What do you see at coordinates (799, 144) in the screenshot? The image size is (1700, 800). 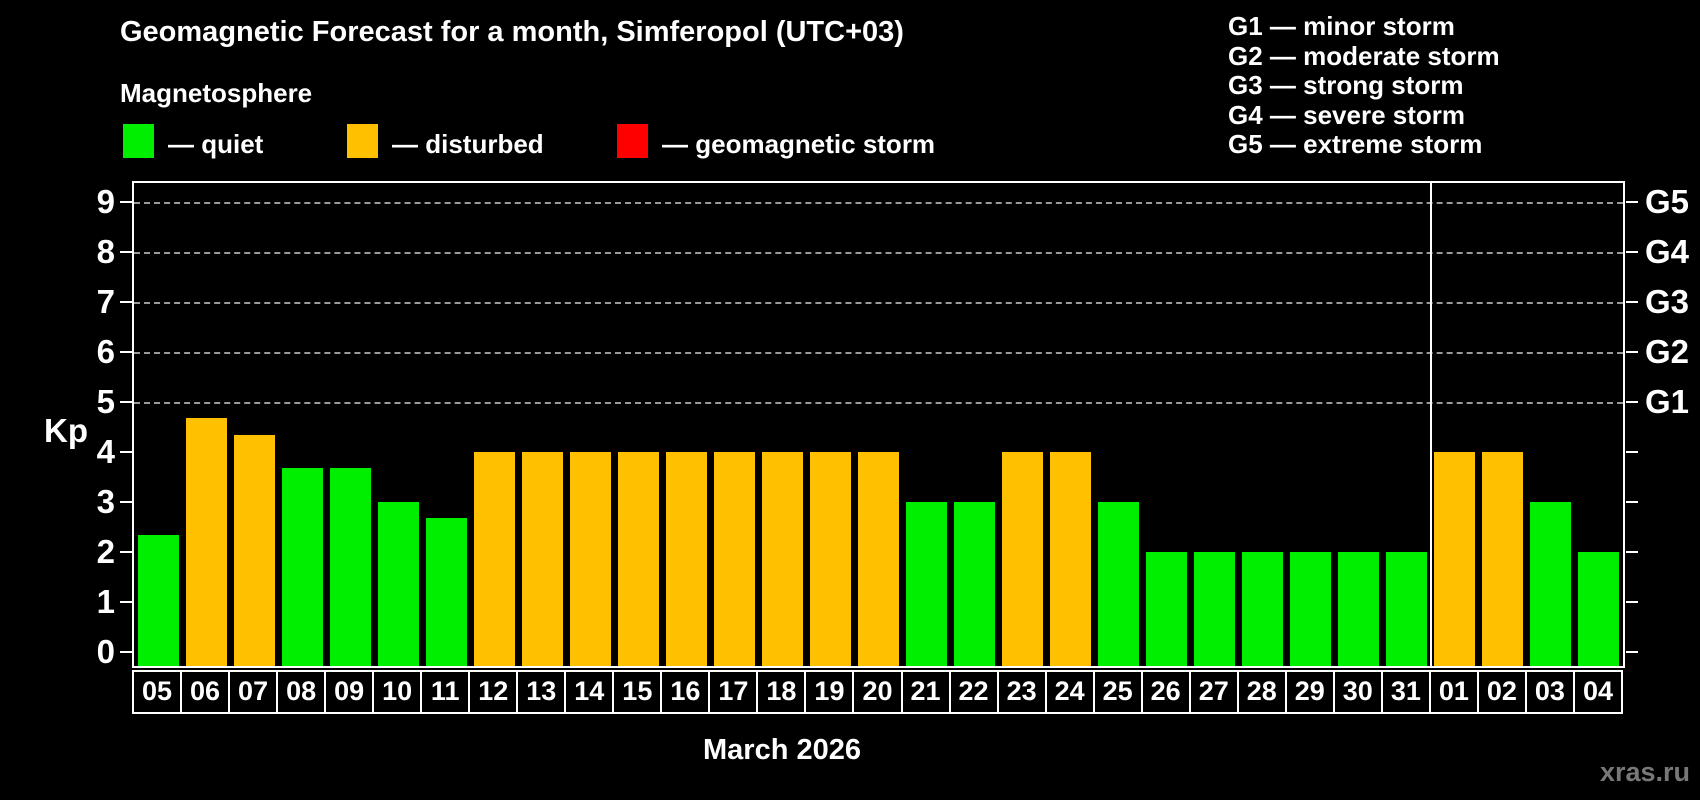 I see `storm-legend-label: — geomagnetic storm` at bounding box center [799, 144].